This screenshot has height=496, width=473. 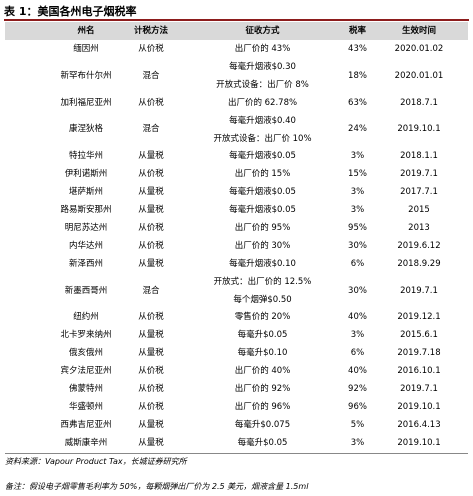 What do you see at coordinates (85, 406) in the screenshot?
I see `table-cell: 华盛顿州` at bounding box center [85, 406].